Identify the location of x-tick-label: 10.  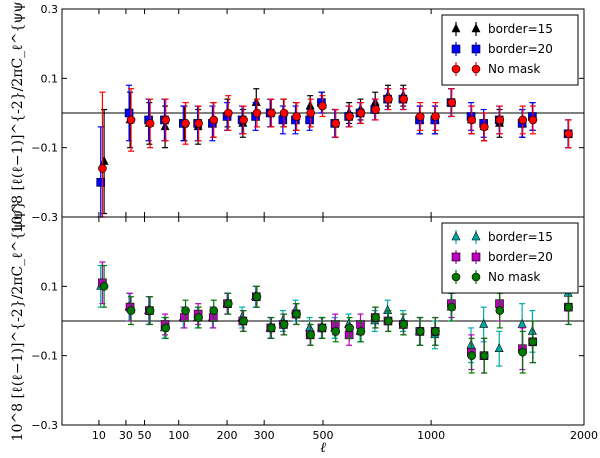
(99, 435).